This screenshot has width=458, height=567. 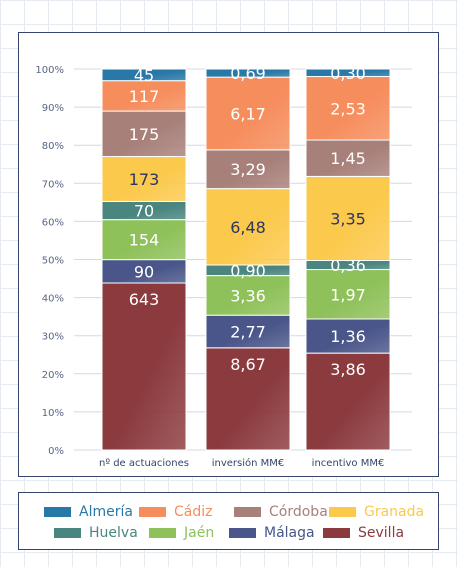 I want to click on legend-item-malaga: Málaga, so click(x=272, y=533).